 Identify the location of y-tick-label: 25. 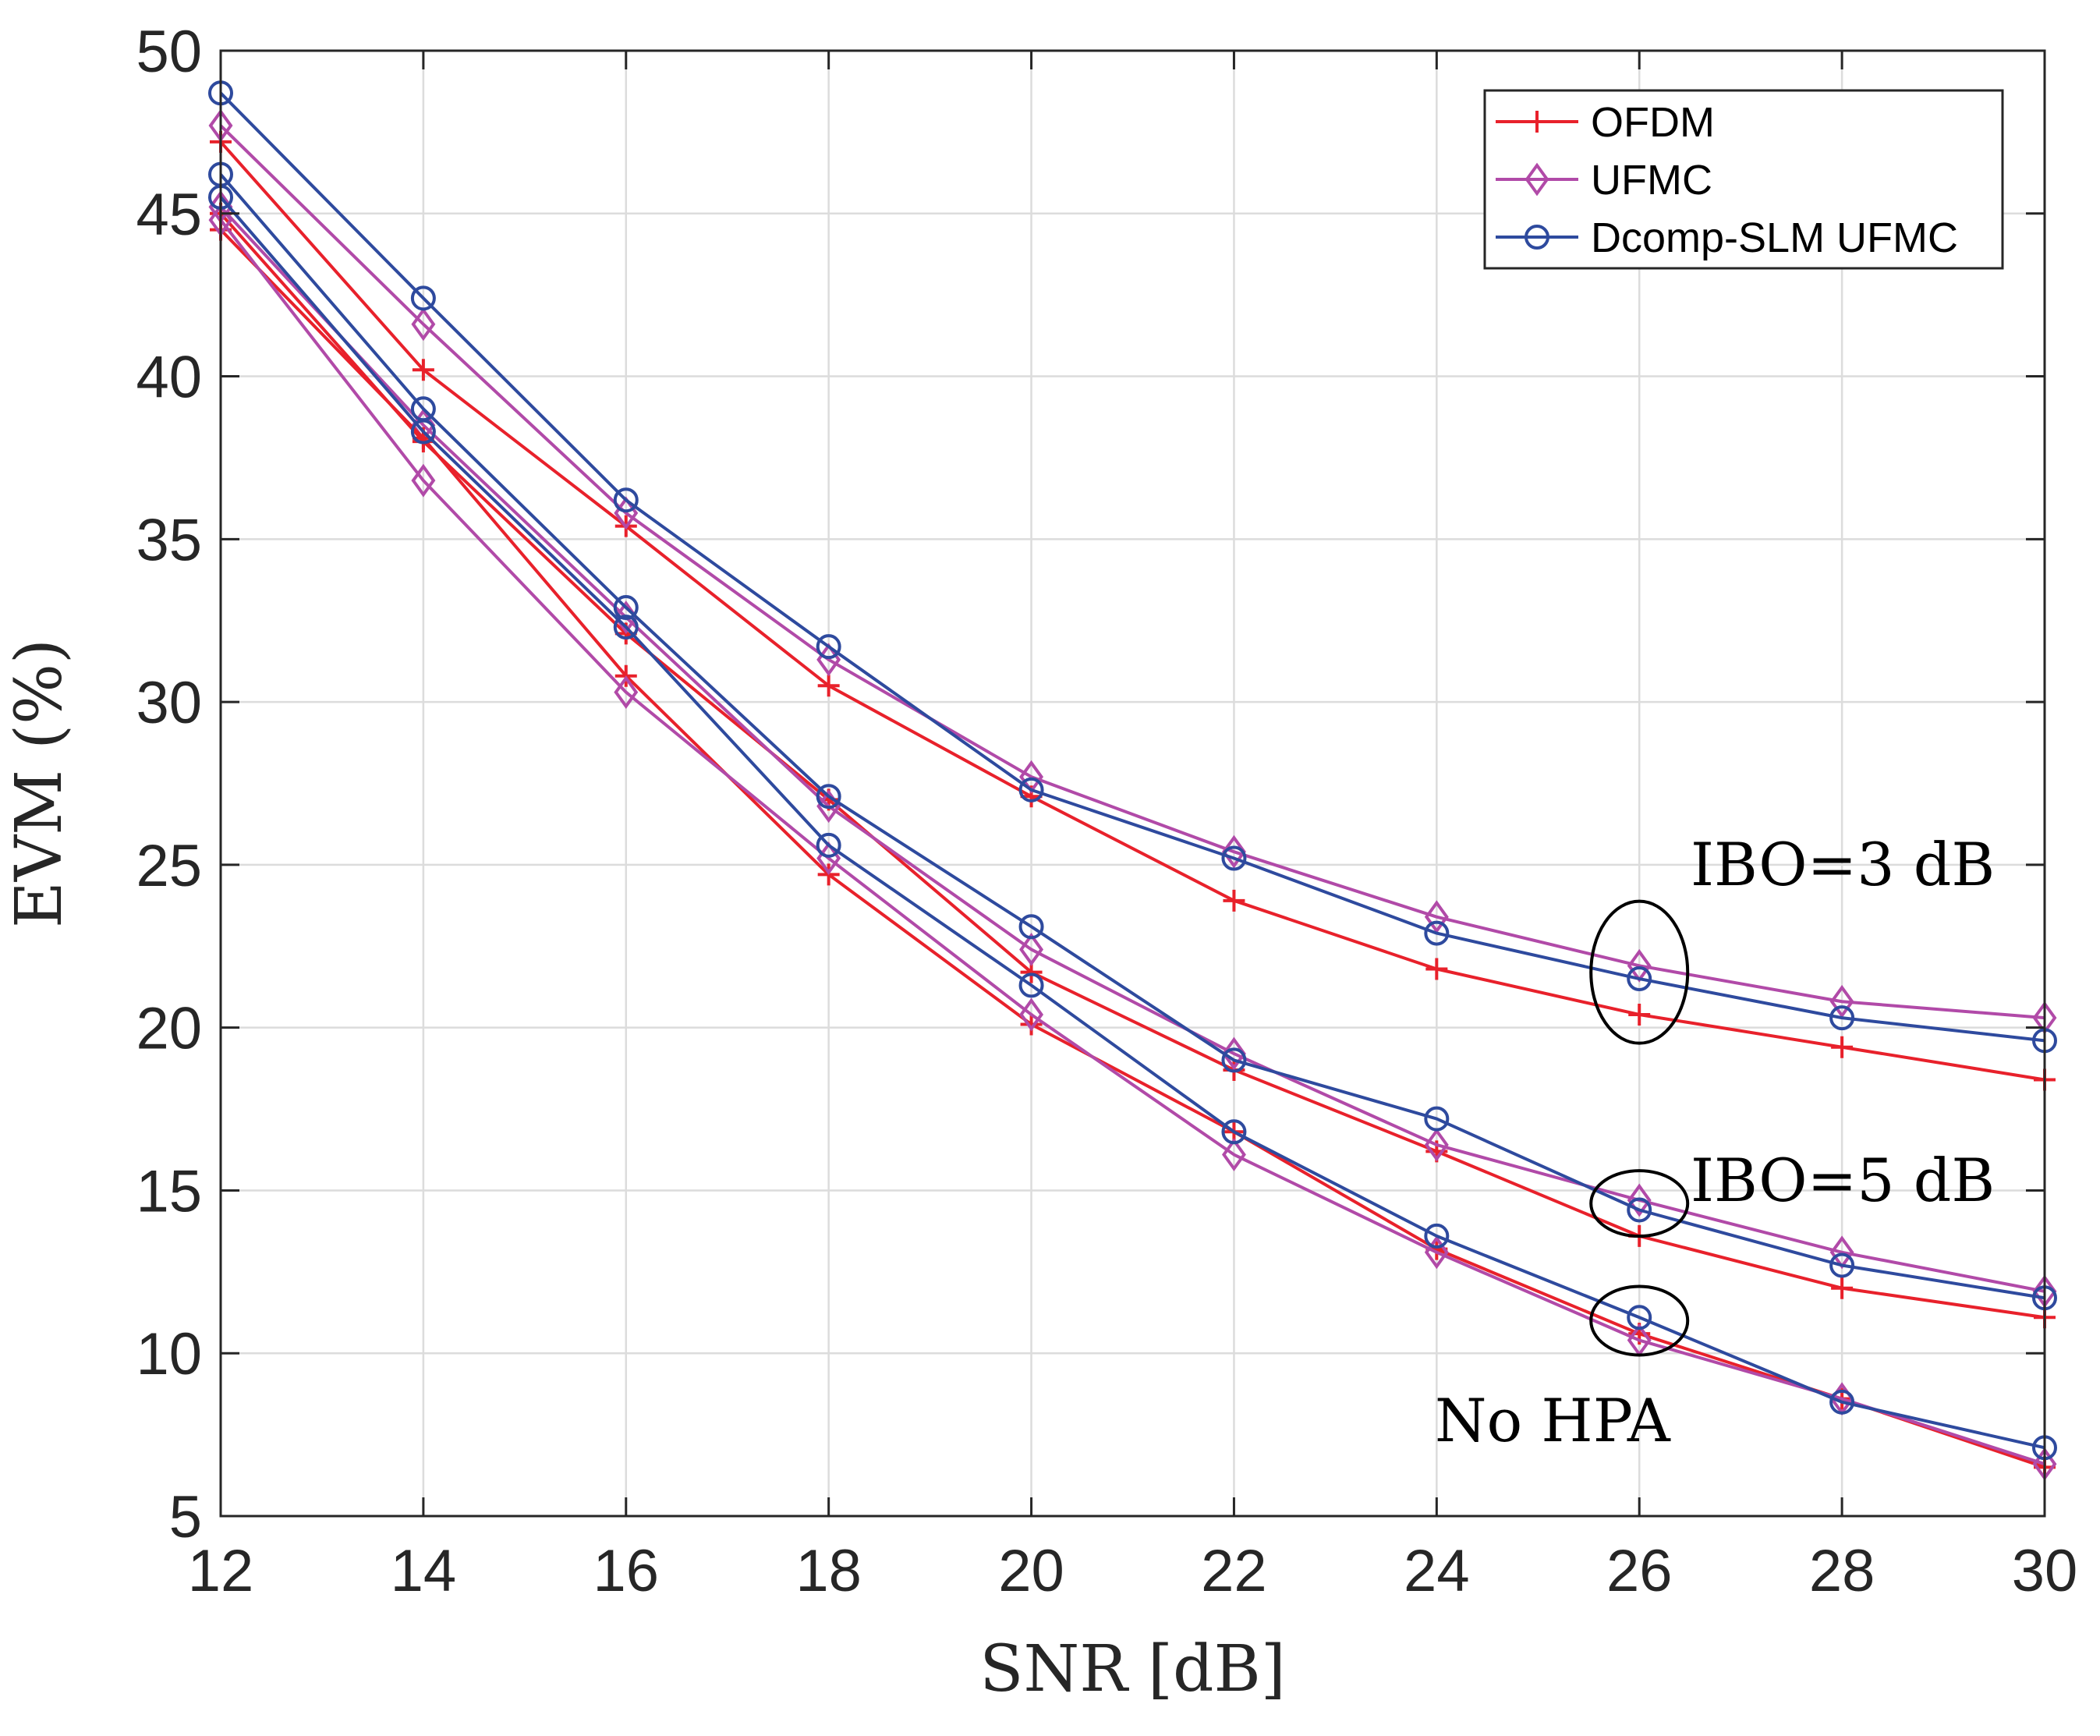
(169, 866).